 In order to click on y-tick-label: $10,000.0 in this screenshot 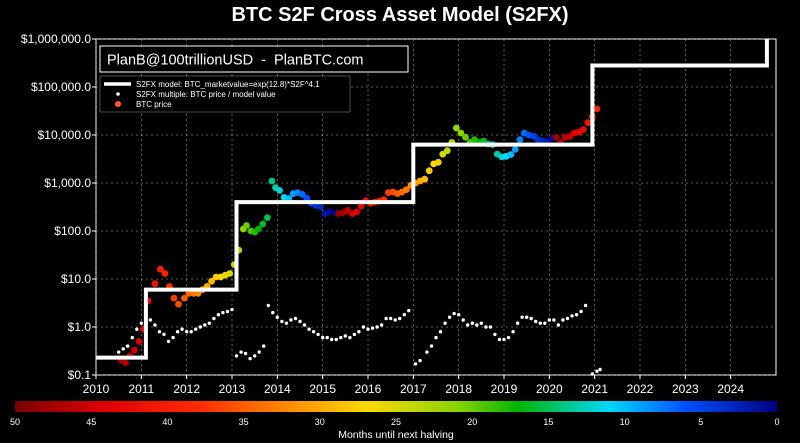, I will do `click(65, 135)`.